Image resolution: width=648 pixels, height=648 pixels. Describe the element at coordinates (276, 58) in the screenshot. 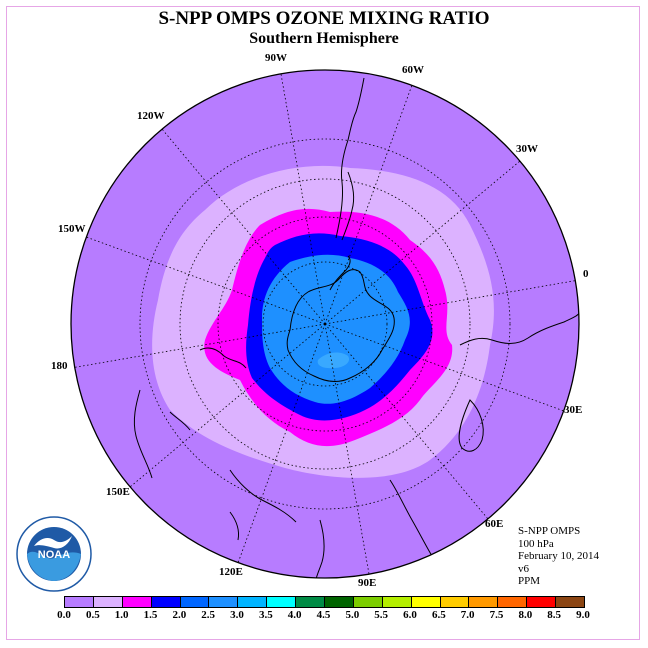

I see `lon-label-90w: 90W` at that location.